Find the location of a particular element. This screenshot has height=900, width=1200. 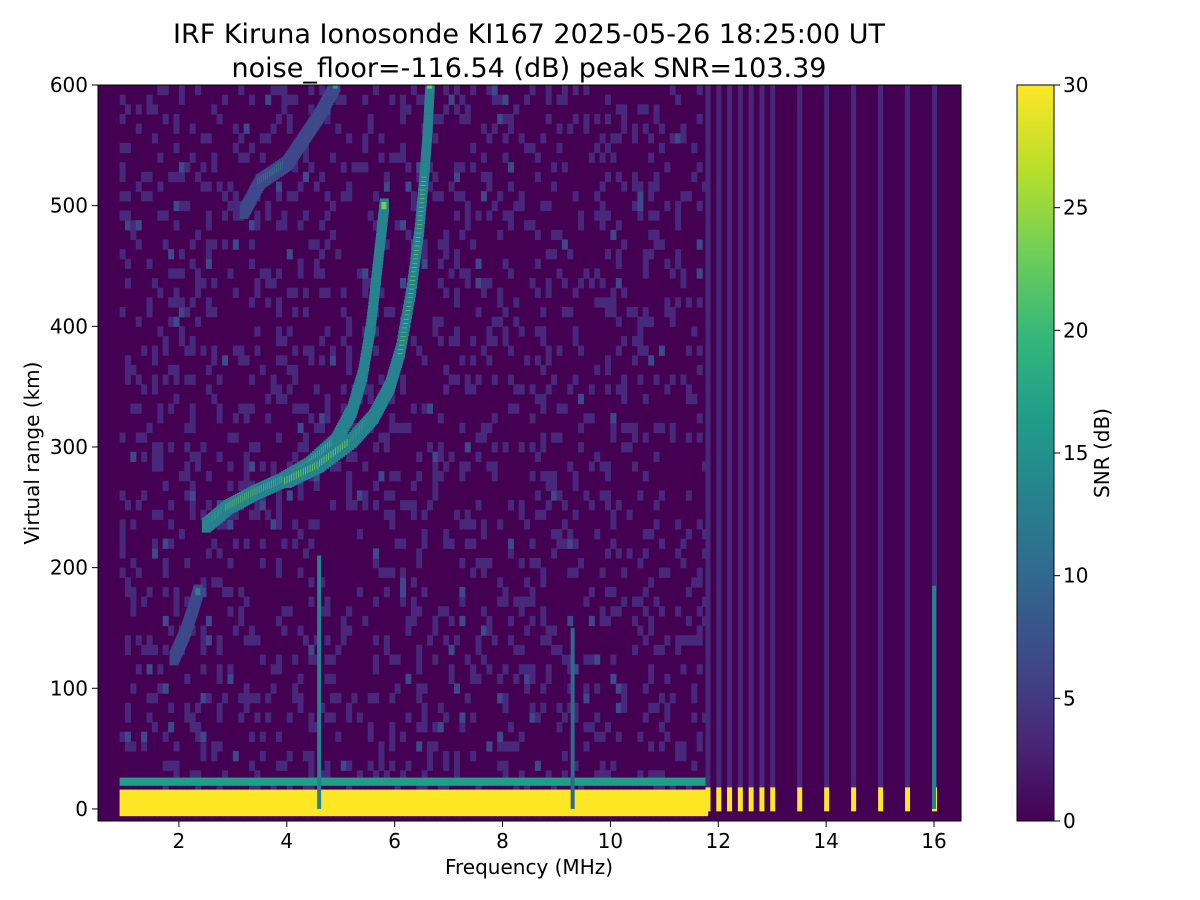

y-tick-label: 300 is located at coordinates (69, 447).